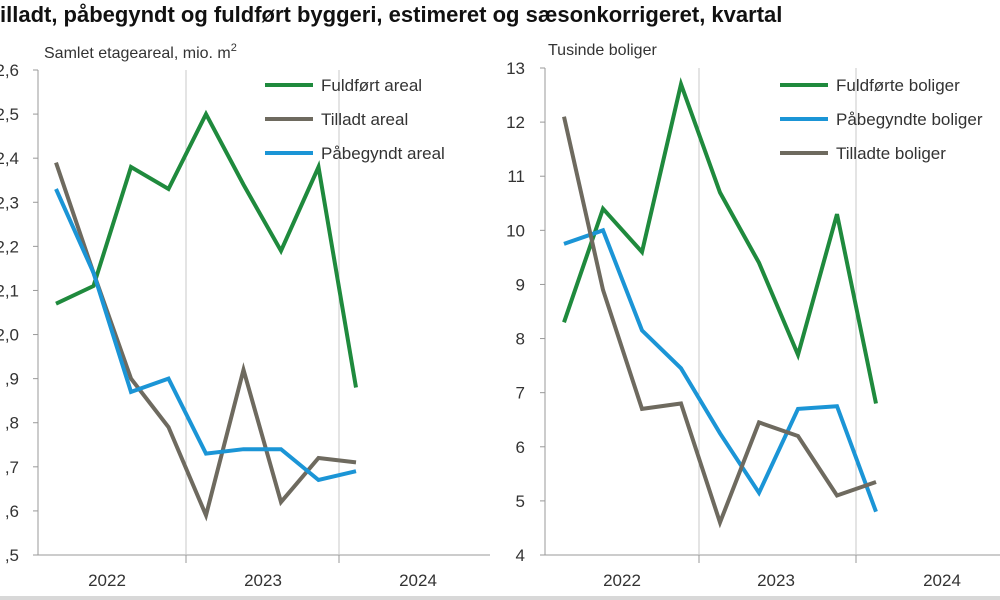  What do you see at coordinates (520, 339) in the screenshot?
I see `y-tick-label: 8` at bounding box center [520, 339].